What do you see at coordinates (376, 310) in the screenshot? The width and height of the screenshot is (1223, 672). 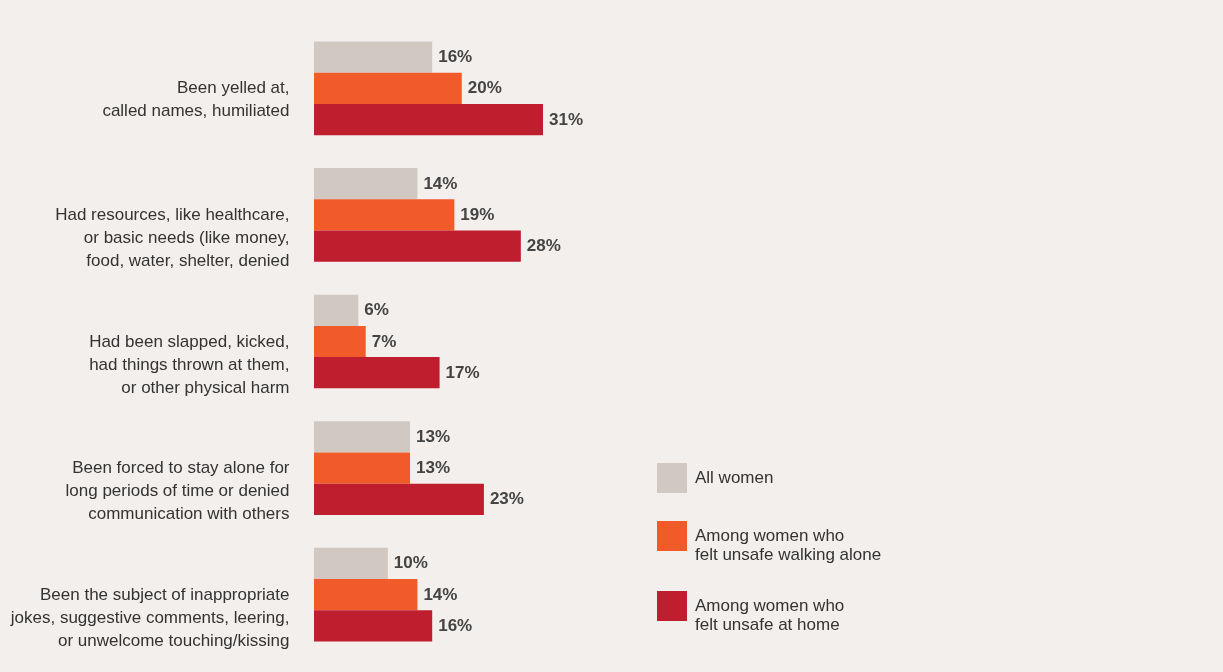 I see `data-label: 6%` at bounding box center [376, 310].